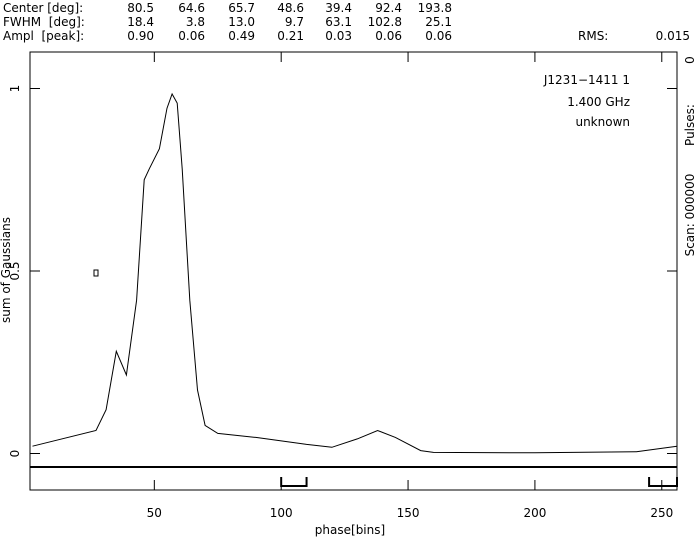  I want to click on header-value: 0.90, so click(140, 36).